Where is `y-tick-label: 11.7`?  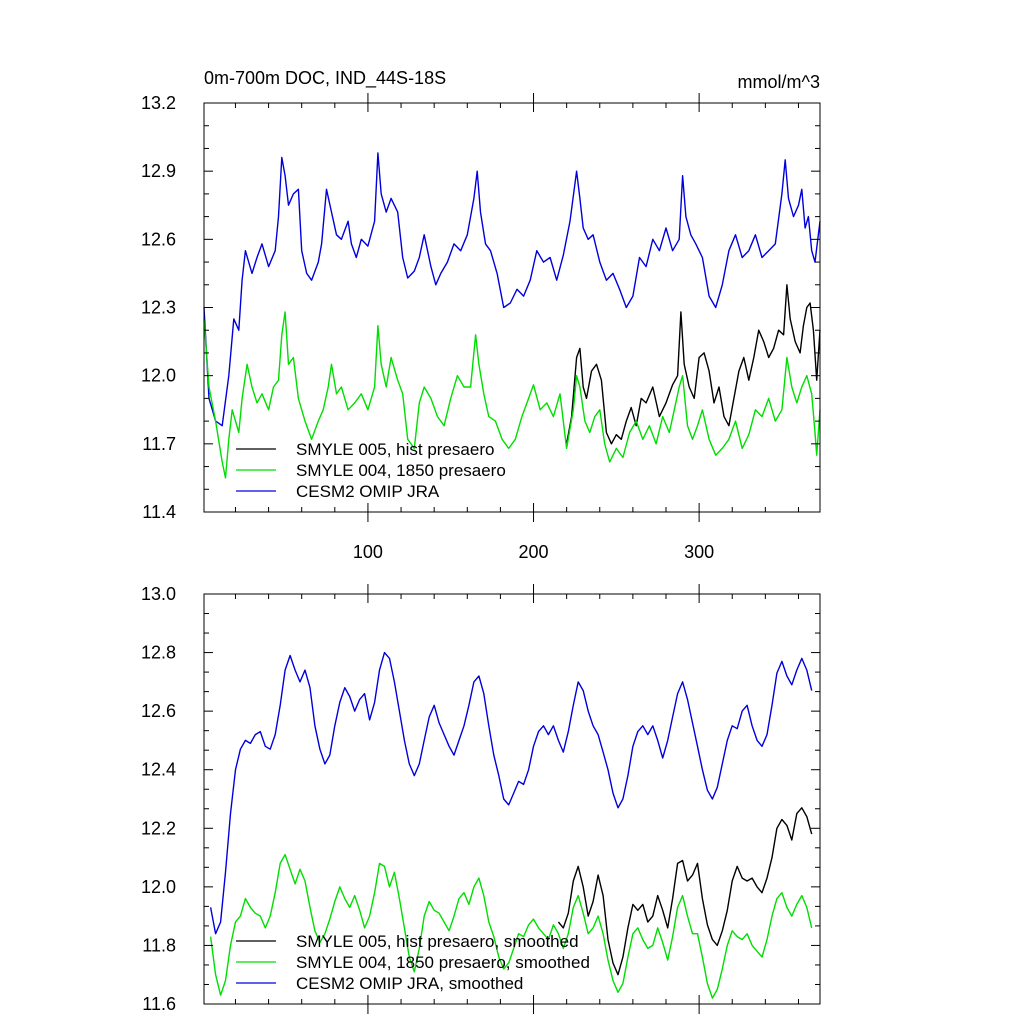
y-tick-label: 11.7 is located at coordinates (159, 444).